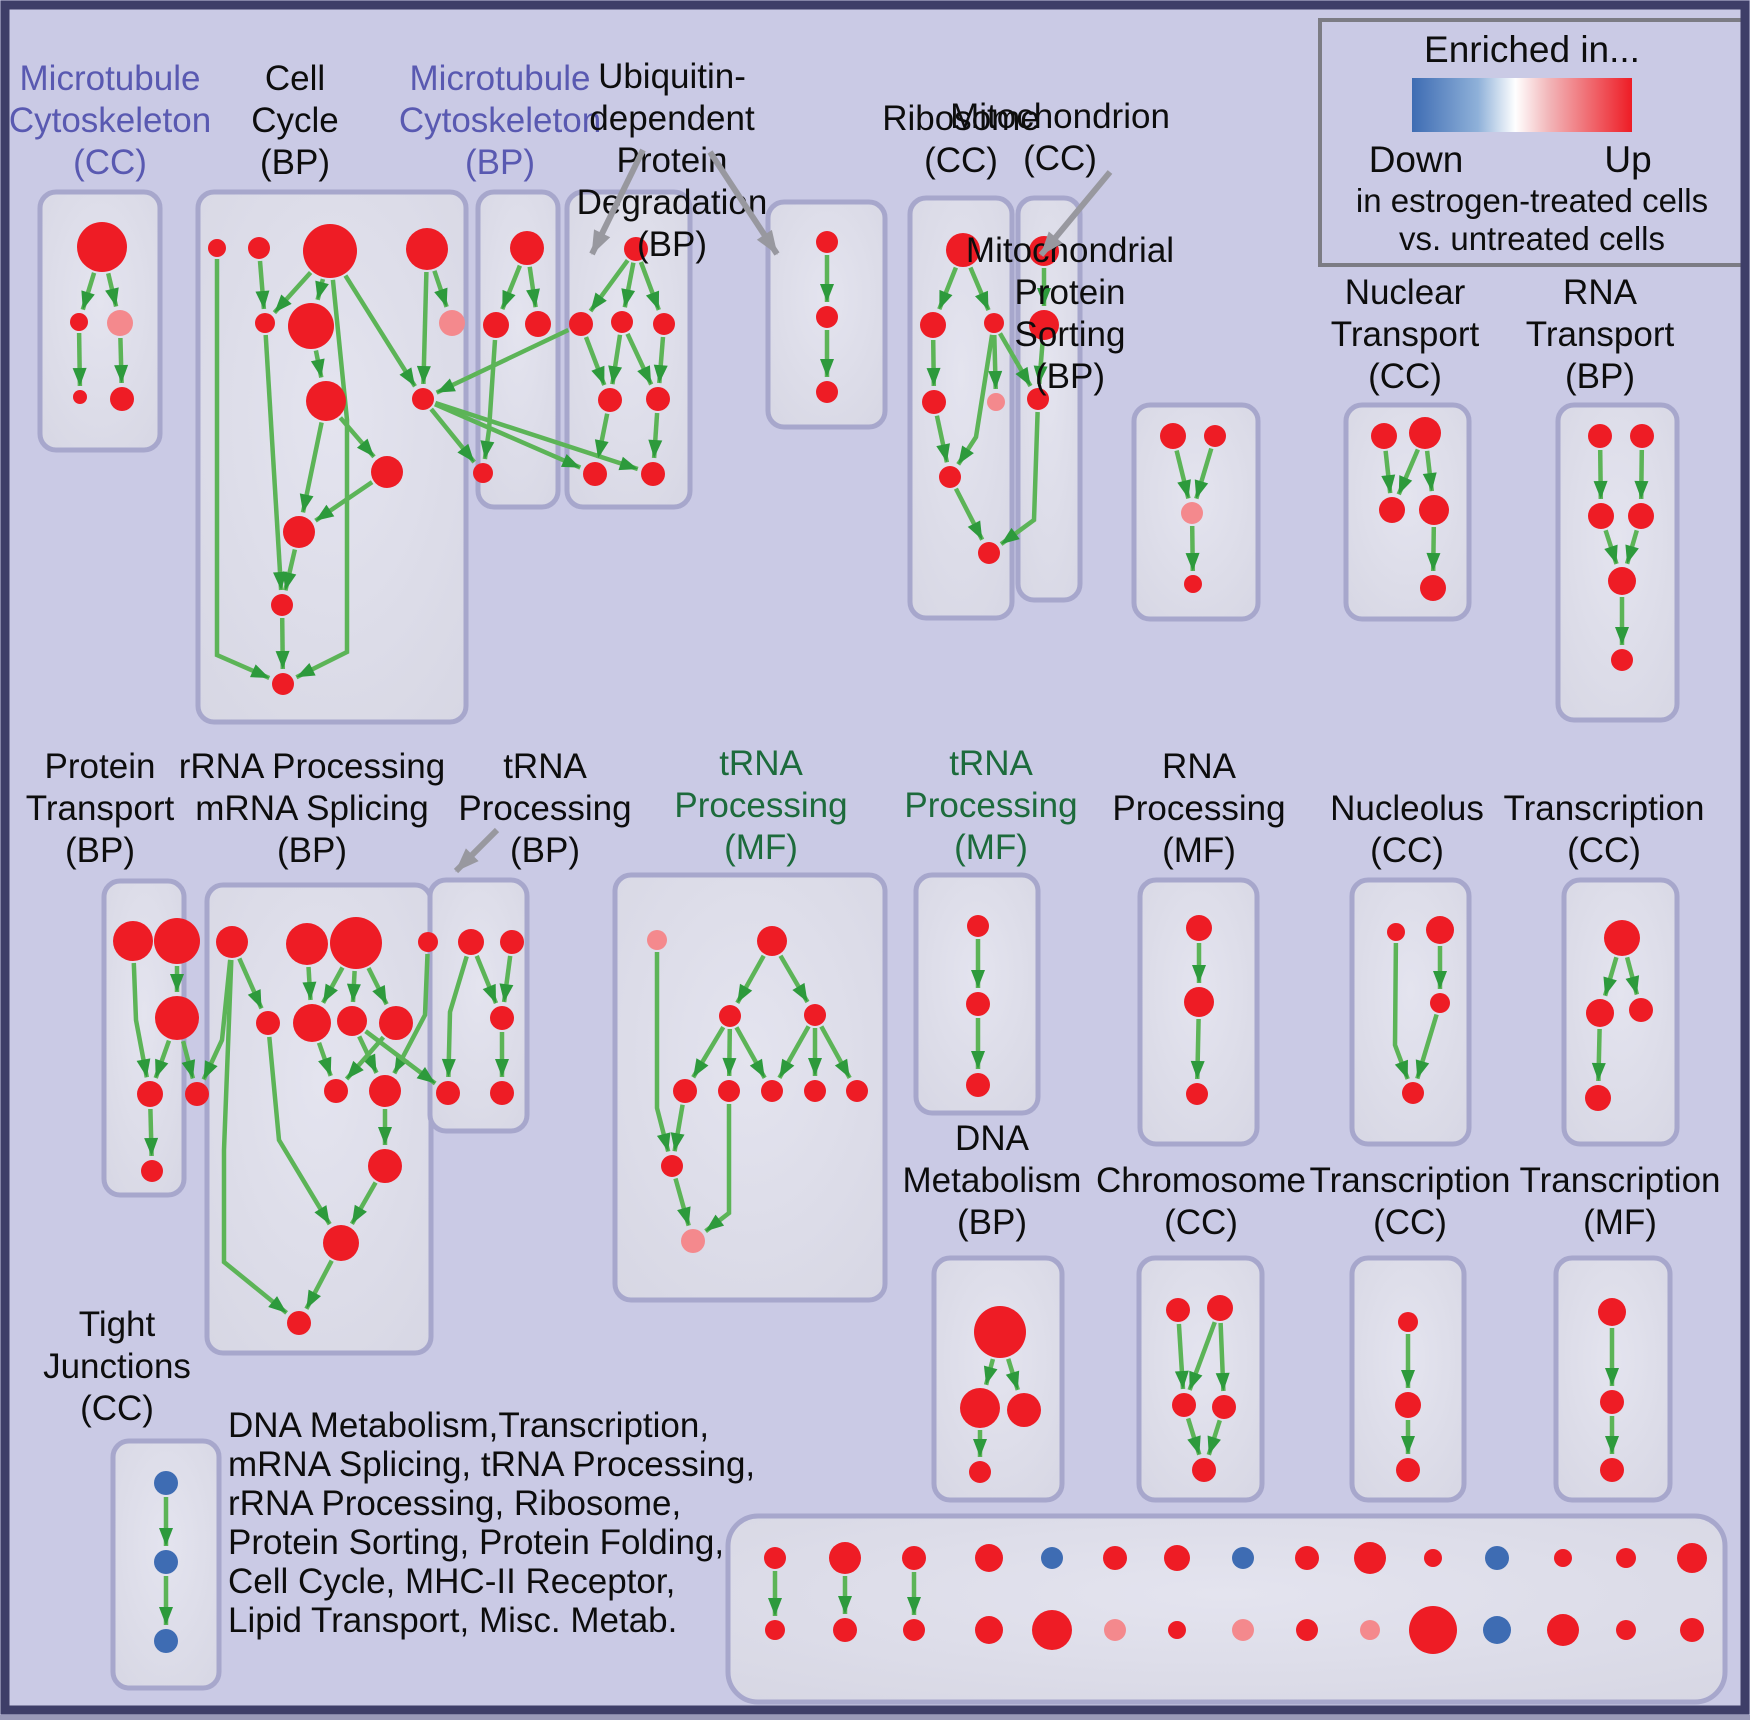  What do you see at coordinates (1641, 516) in the screenshot?
I see `node-q4` at bounding box center [1641, 516].